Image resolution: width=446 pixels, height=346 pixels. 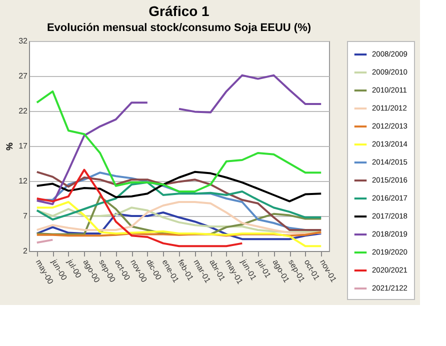 I want to click on y-tick-label: 12, so click(x=23, y=181).